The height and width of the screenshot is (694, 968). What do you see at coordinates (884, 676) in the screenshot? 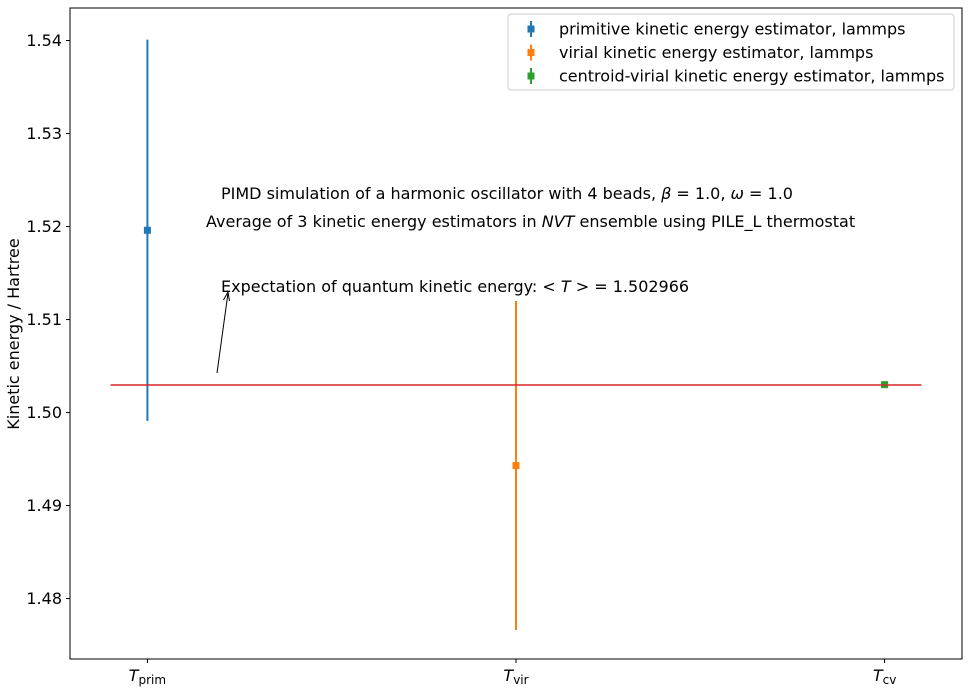
I see `x-tick-label-cv: Tcv` at bounding box center [884, 676].